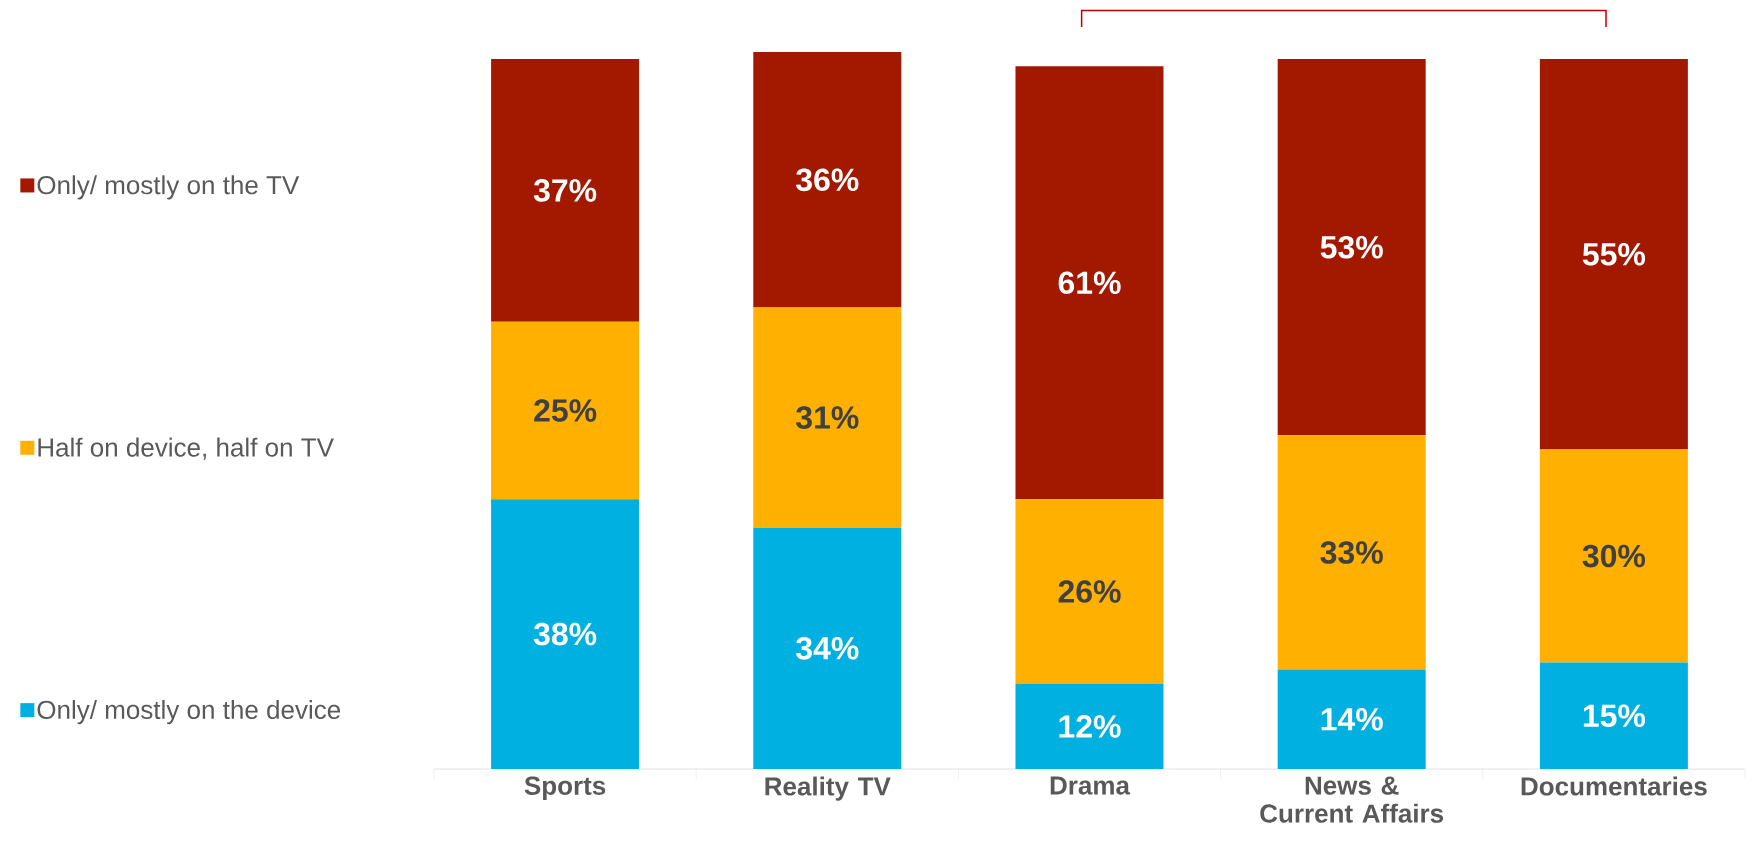  What do you see at coordinates (1090, 785) in the screenshot?
I see `x-tick-label: Drama` at bounding box center [1090, 785].